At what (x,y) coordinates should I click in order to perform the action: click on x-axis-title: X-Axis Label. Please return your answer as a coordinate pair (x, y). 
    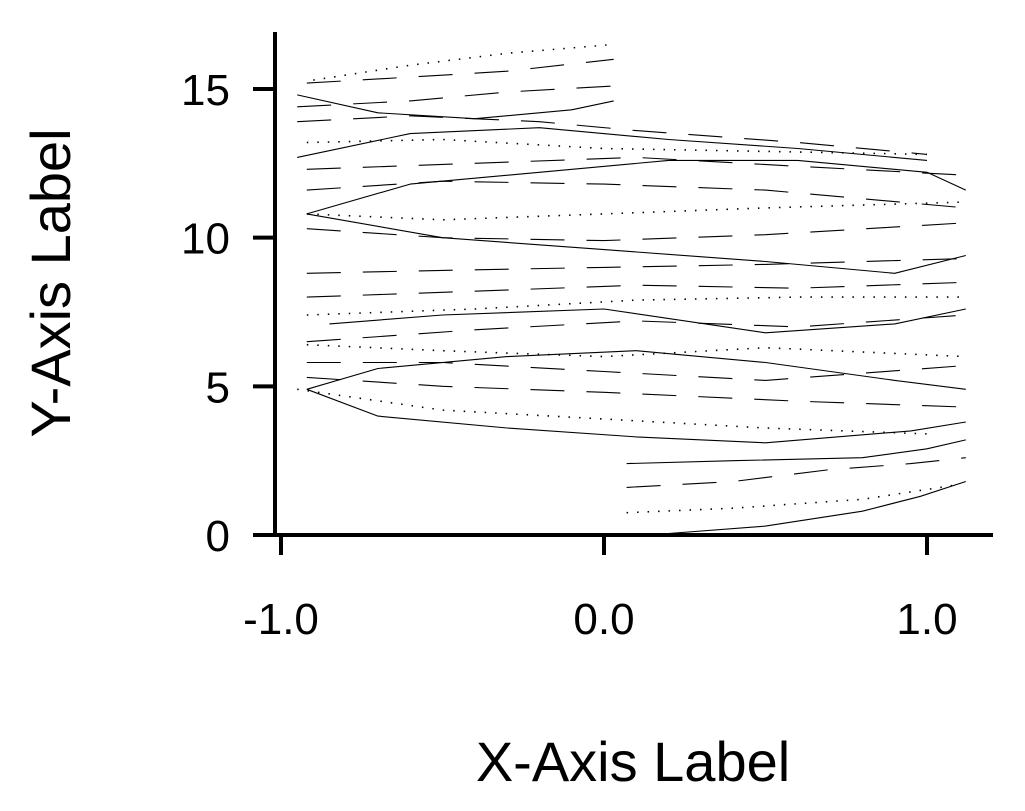
    Looking at the image, I should click on (633, 761).